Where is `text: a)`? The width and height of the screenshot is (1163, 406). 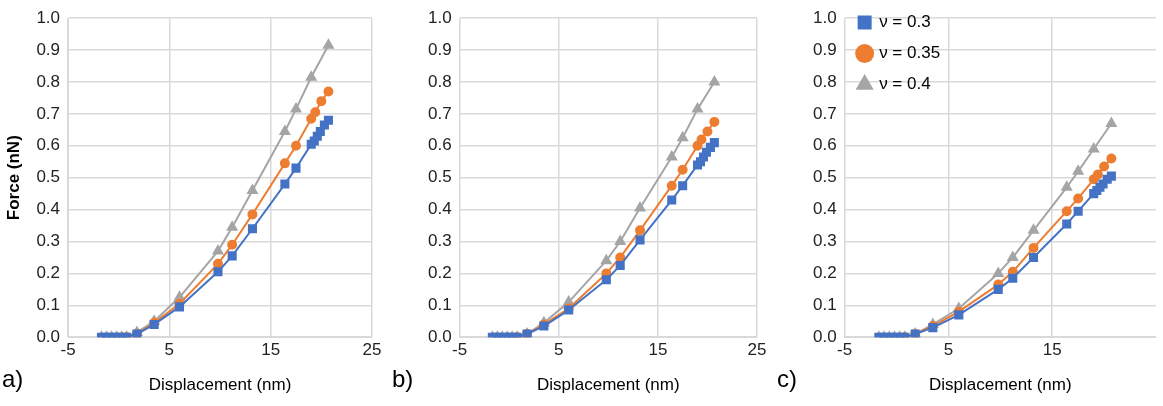
text: a) is located at coordinates (13, 378).